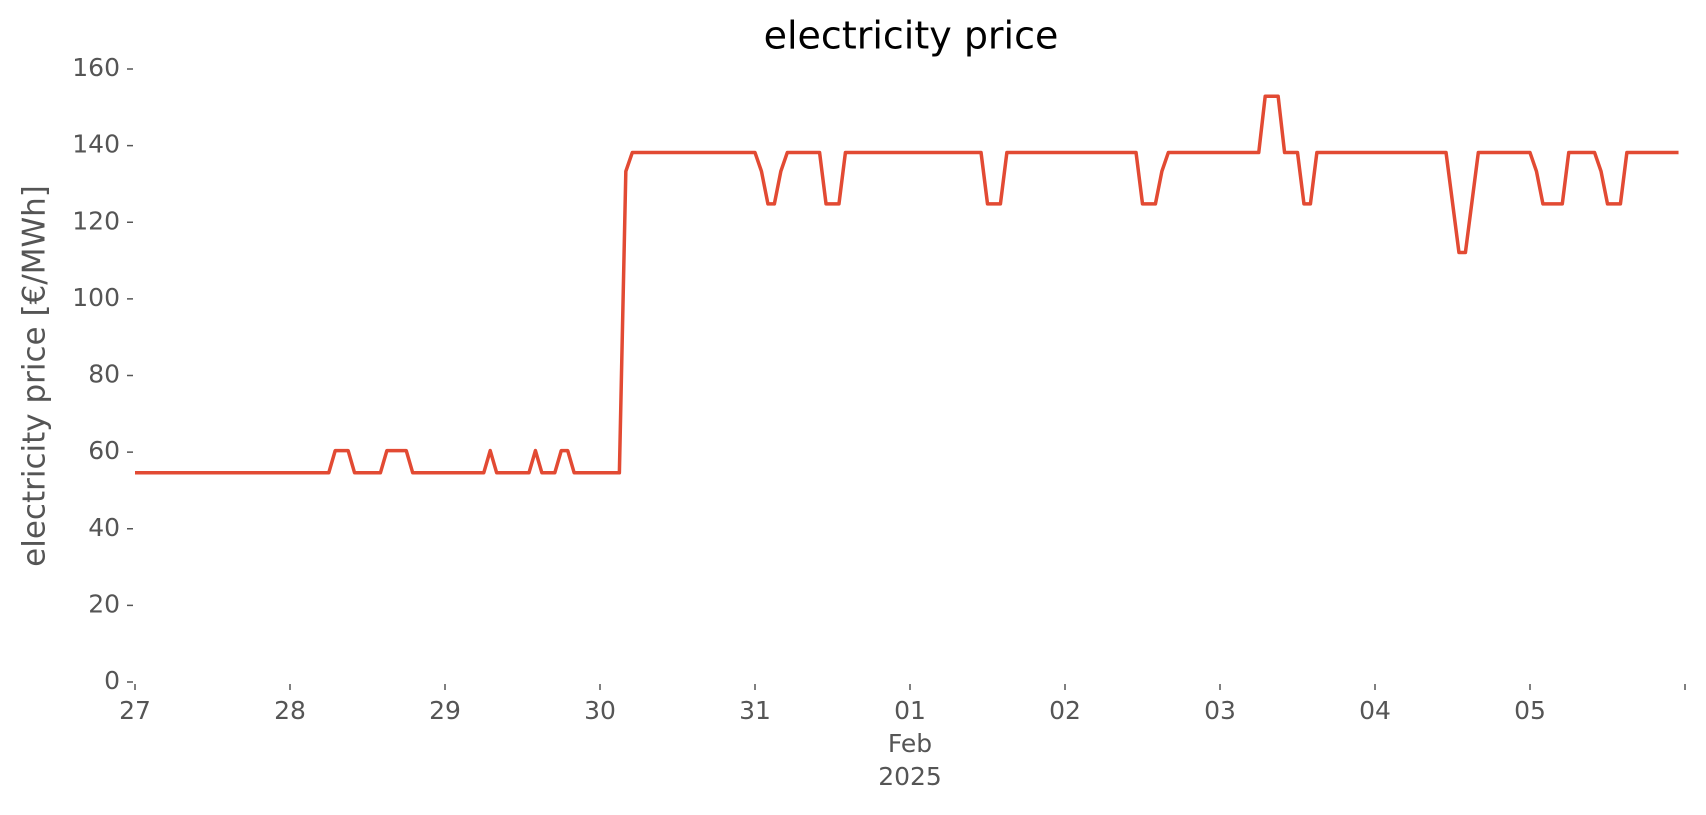 This screenshot has height=815, width=1706. What do you see at coordinates (35, 376) in the screenshot?
I see `y-axis-label: electricity price [€/MWh]` at bounding box center [35, 376].